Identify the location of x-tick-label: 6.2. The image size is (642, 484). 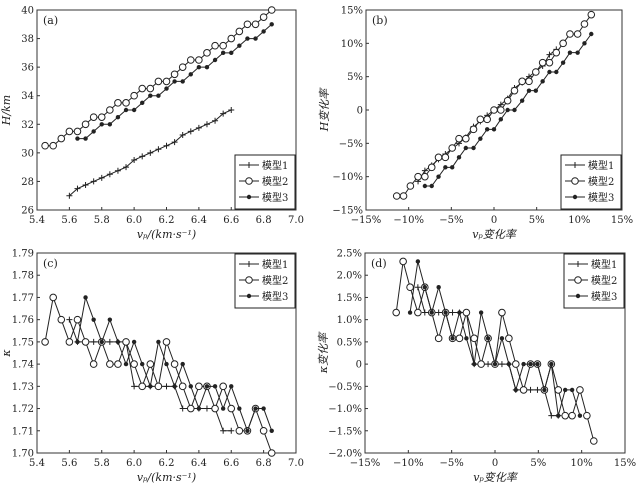
(167, 463).